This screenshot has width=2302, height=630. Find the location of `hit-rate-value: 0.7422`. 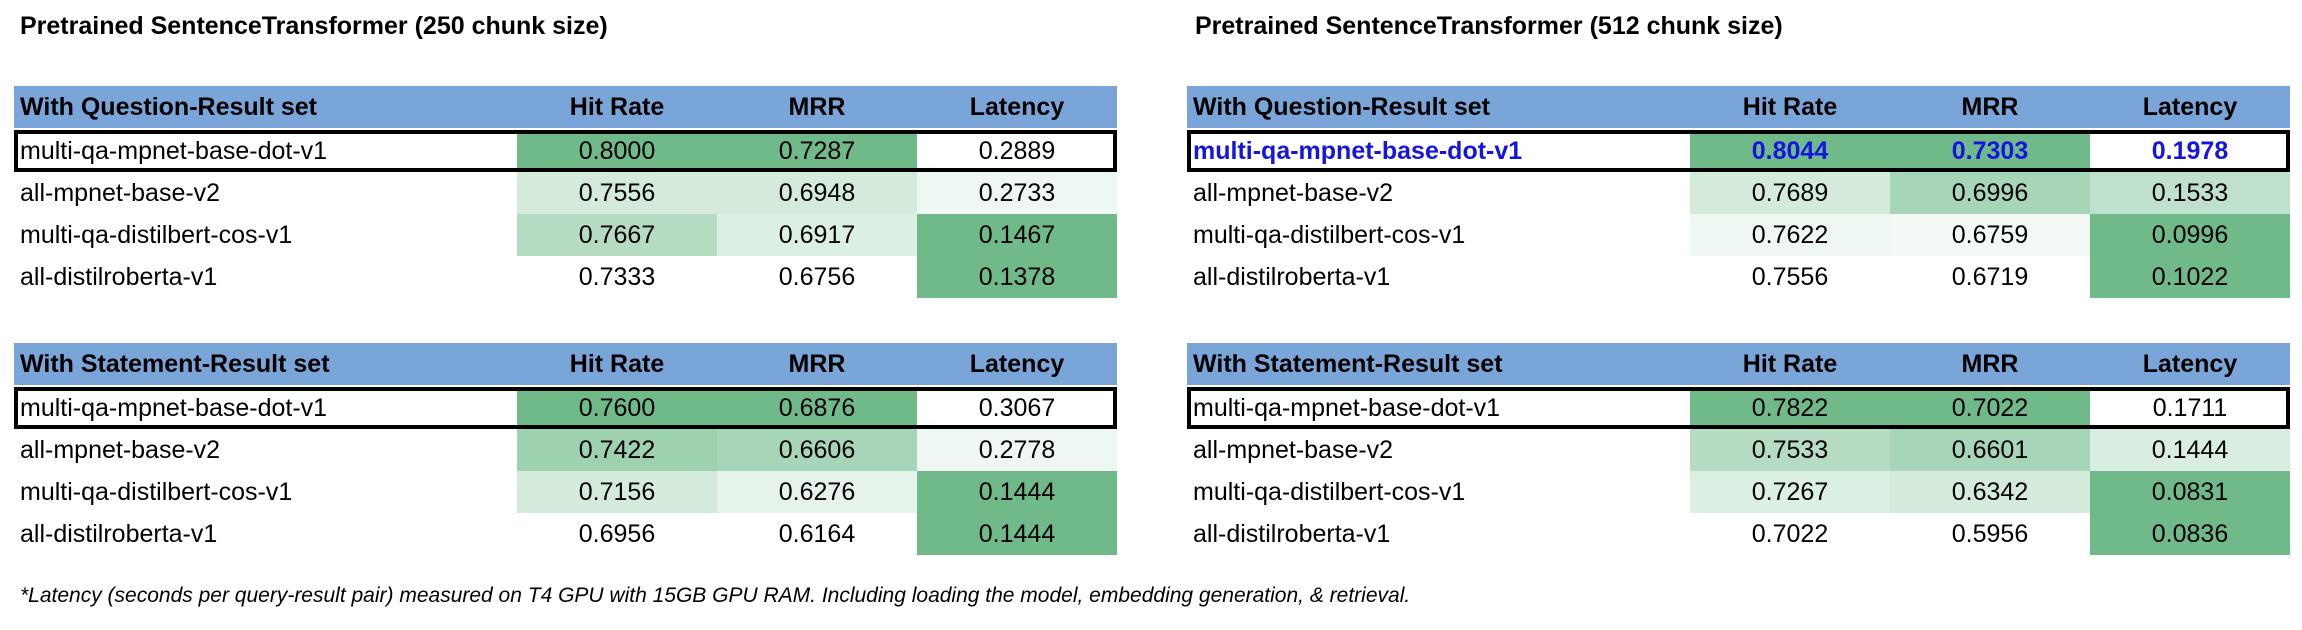

hit-rate-value: 0.7422 is located at coordinates (617, 450).